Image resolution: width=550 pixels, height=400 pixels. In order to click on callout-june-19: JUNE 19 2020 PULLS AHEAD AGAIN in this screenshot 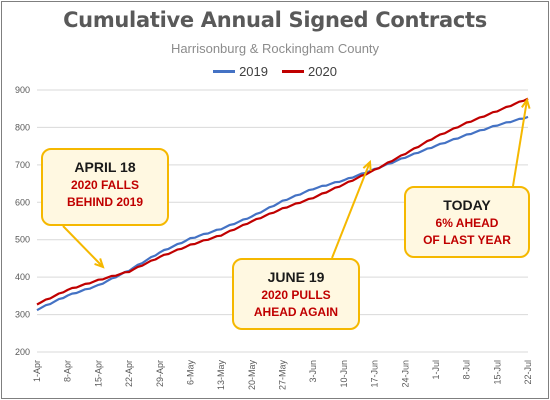, I will do `click(296, 294)`.